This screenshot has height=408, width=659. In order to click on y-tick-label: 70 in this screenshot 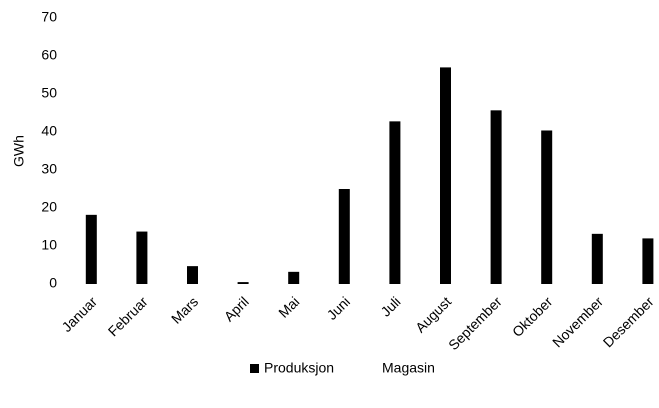, I will do `click(49, 17)`.